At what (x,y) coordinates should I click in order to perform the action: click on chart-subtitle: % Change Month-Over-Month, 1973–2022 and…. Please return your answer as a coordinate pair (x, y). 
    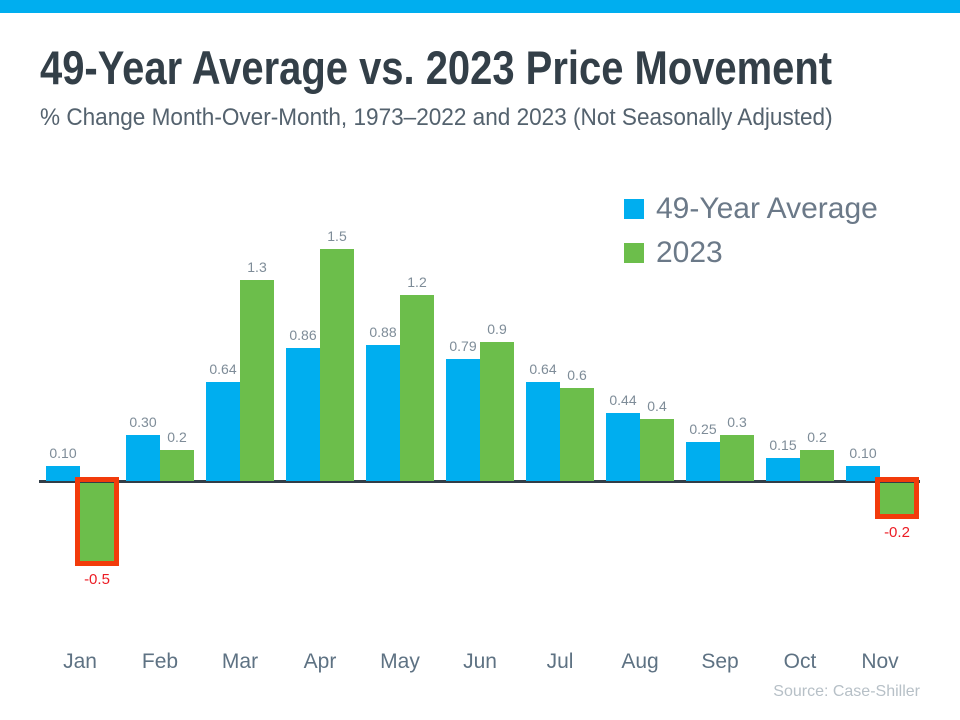
    Looking at the image, I should click on (436, 117).